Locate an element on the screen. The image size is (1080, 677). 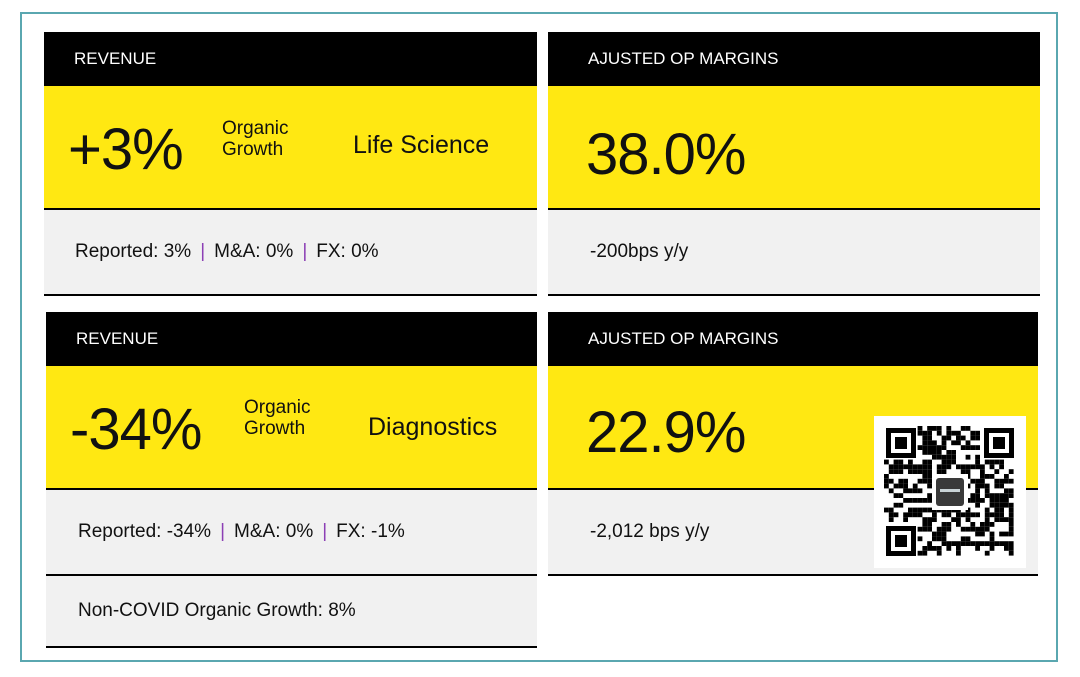
highlight-panel: -34% Organic Growth Diagnostics is located at coordinates (291, 428).